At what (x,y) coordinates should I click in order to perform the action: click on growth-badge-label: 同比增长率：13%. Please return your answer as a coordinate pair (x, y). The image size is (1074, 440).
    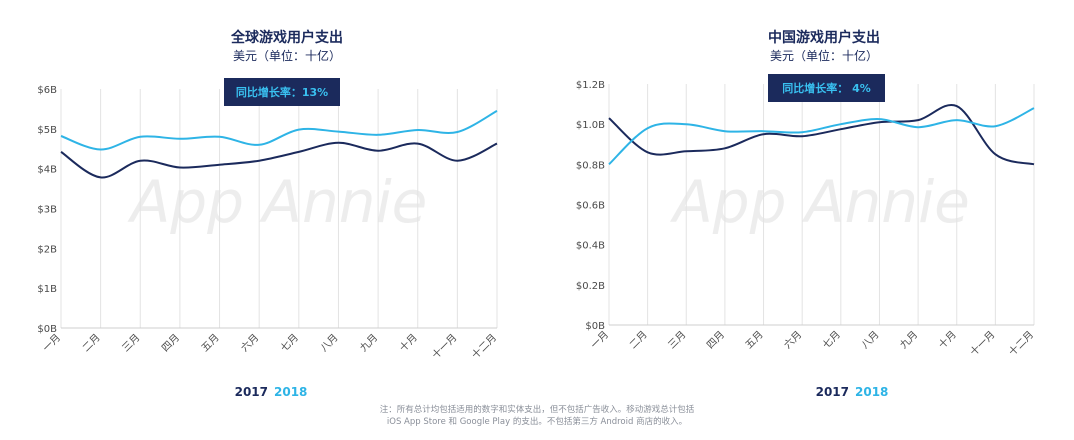
    Looking at the image, I should click on (282, 92).